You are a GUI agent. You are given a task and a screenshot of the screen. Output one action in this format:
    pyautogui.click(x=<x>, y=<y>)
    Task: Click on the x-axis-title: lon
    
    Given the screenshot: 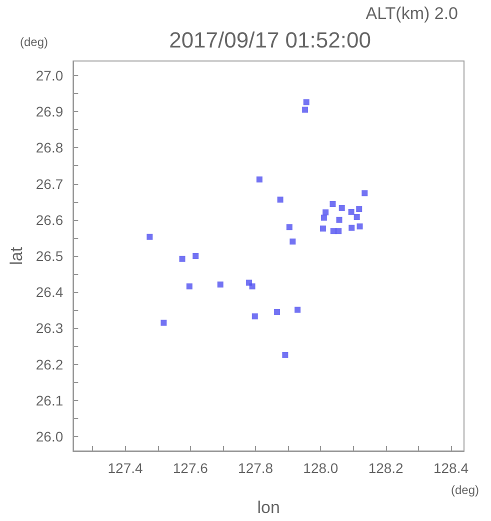 What is the action you would take?
    pyautogui.click(x=268, y=507)
    